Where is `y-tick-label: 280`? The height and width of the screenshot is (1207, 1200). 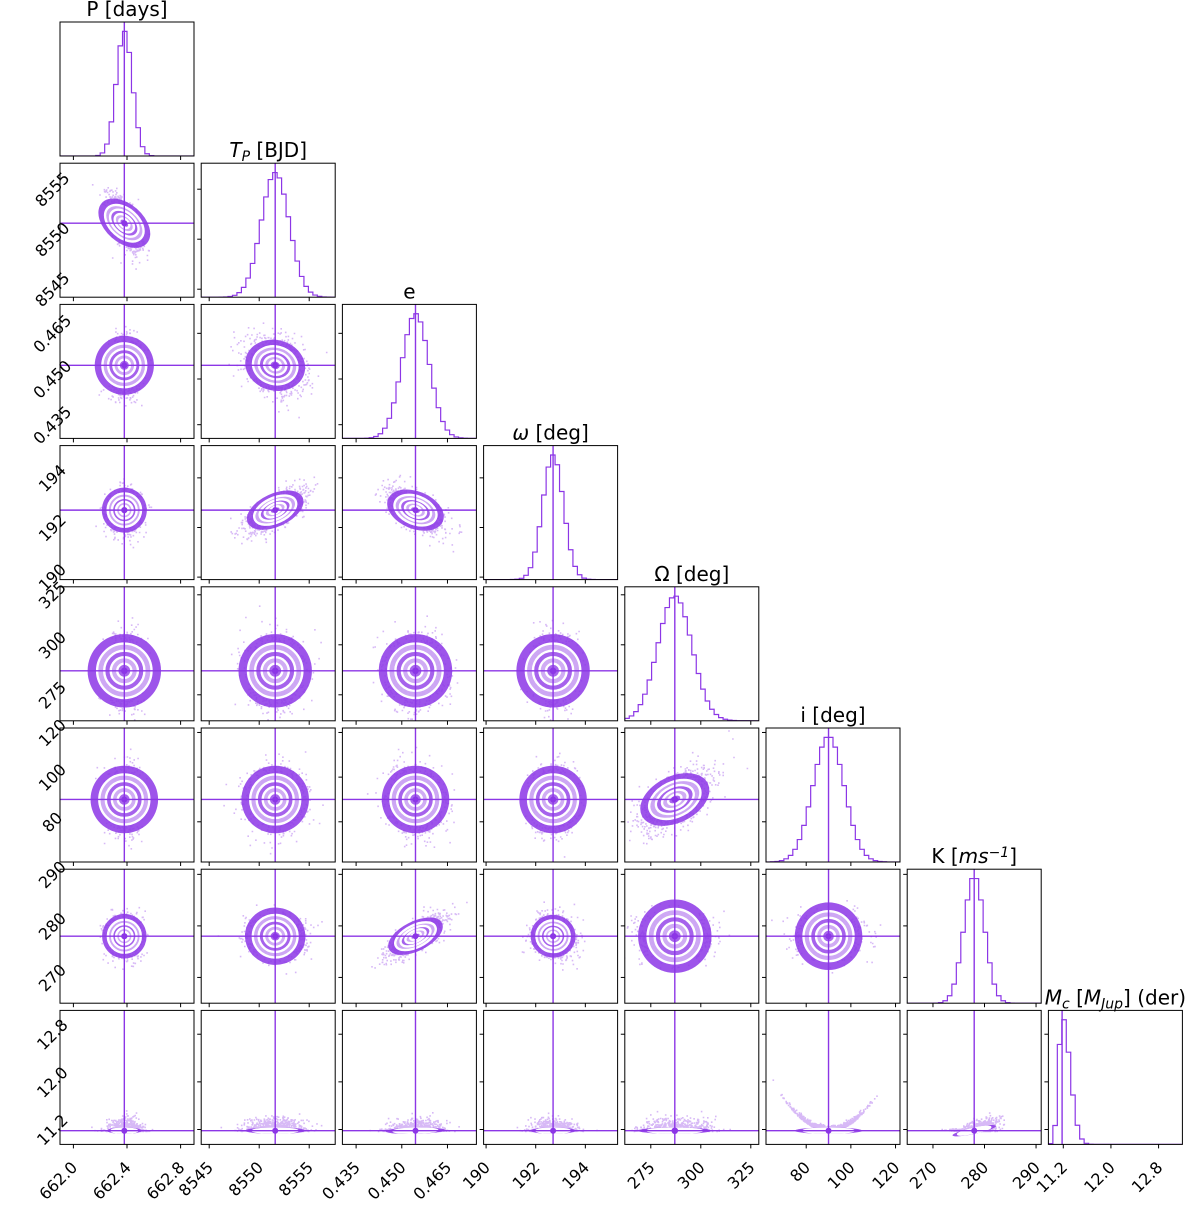
y-tick-label: 280 is located at coordinates (52, 926).